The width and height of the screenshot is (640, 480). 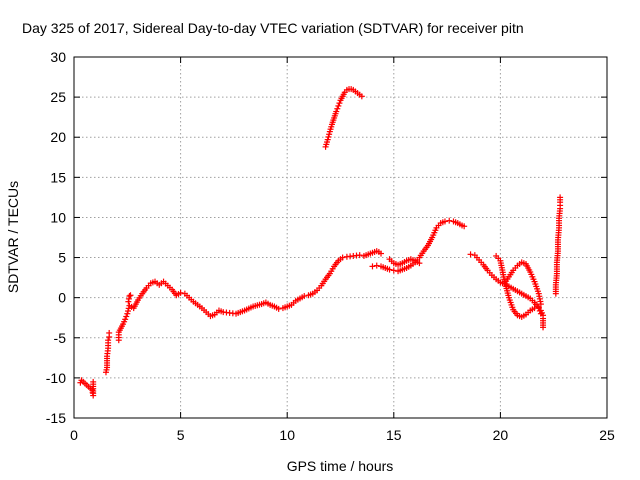 What do you see at coordinates (560, 197) in the screenshot?
I see `segment-13-point` at bounding box center [560, 197].